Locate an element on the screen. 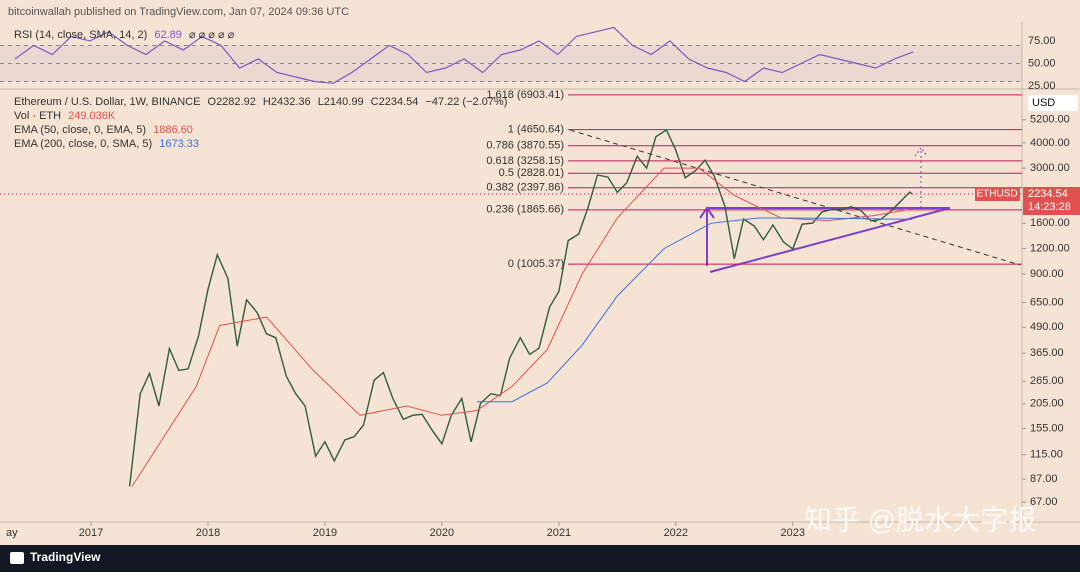  y-tick-label: 205.00 is located at coordinates (1047, 404).